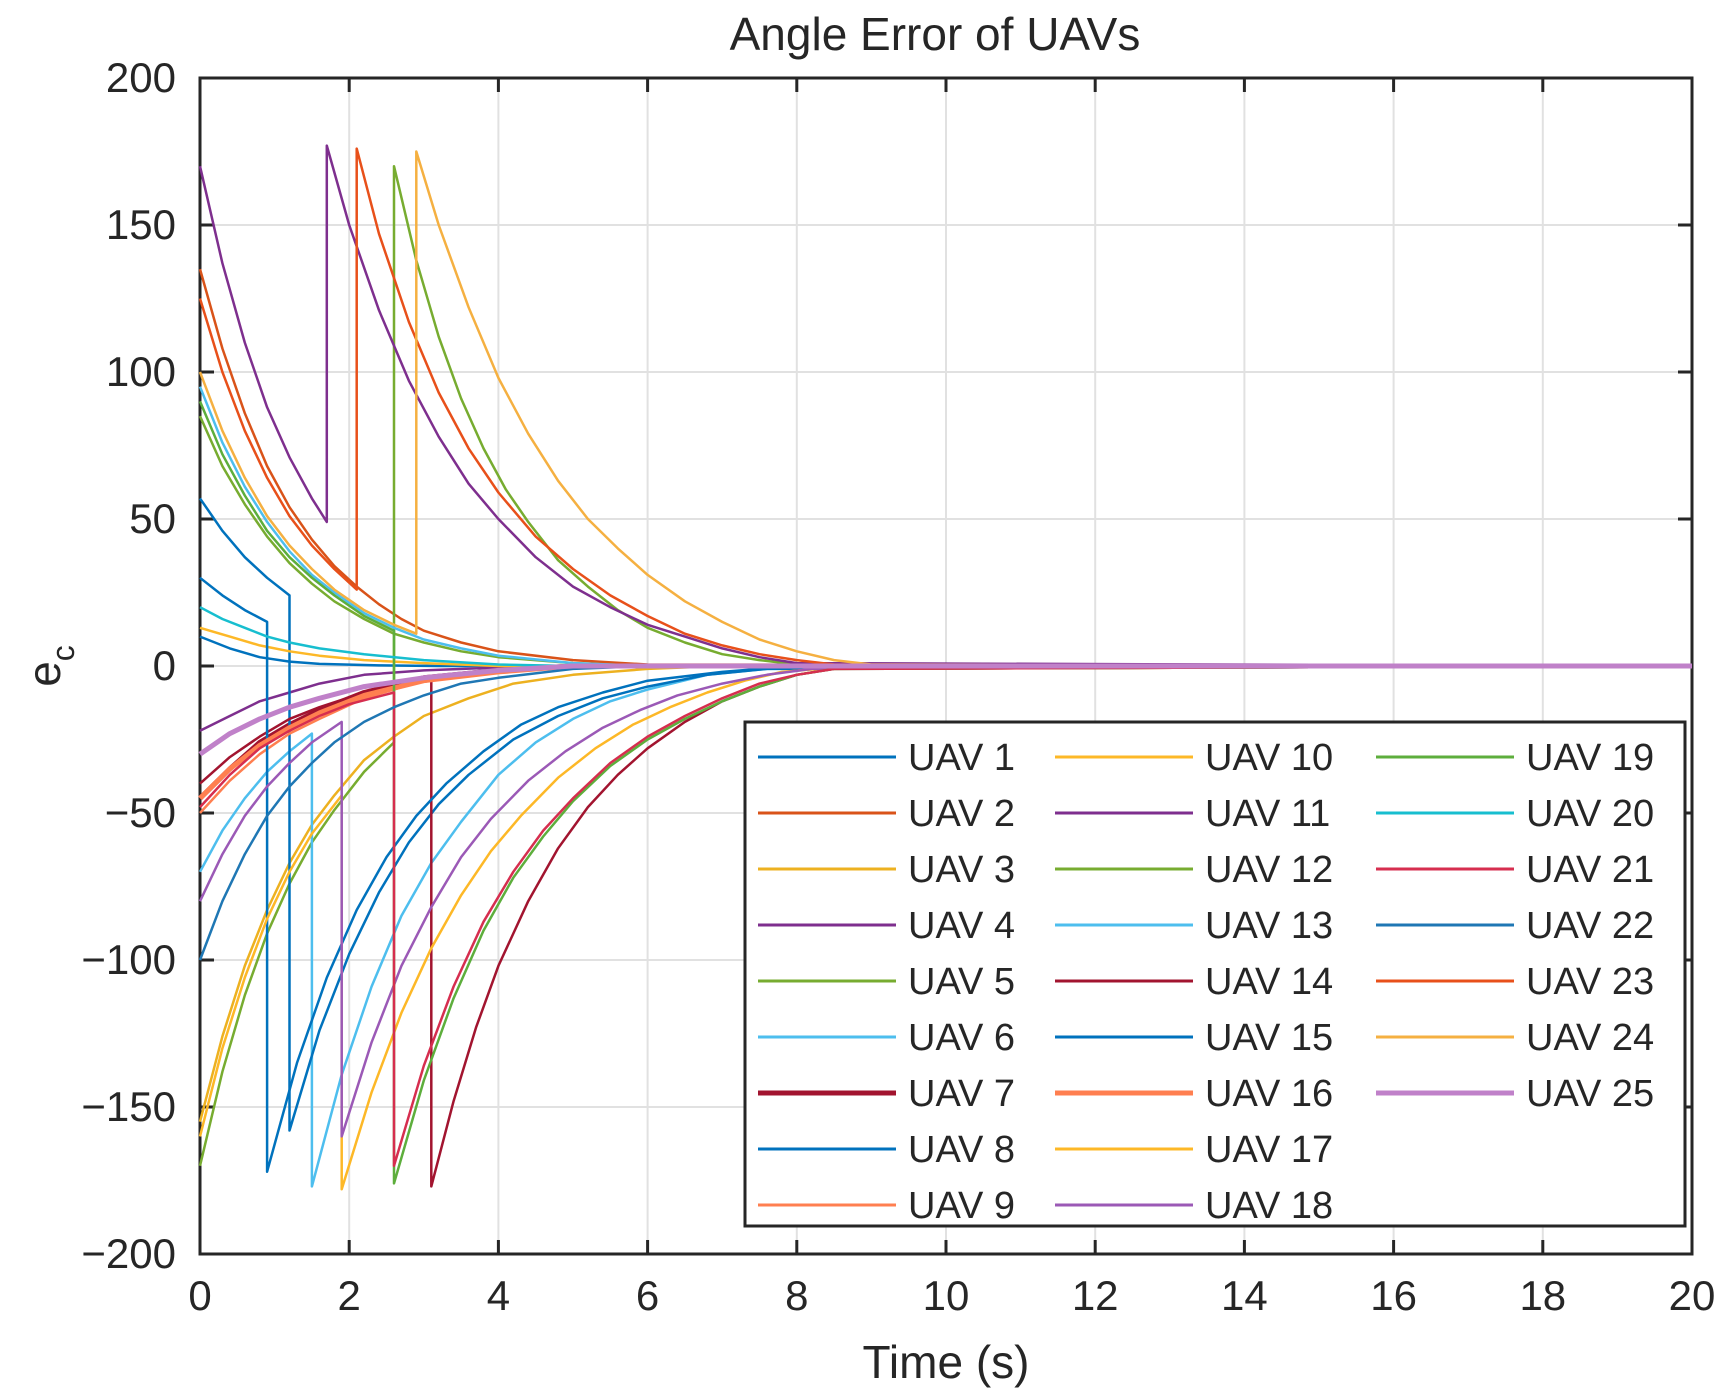 The width and height of the screenshot is (1721, 1400). I want to click on legend-label: UAV 5, so click(961, 982).